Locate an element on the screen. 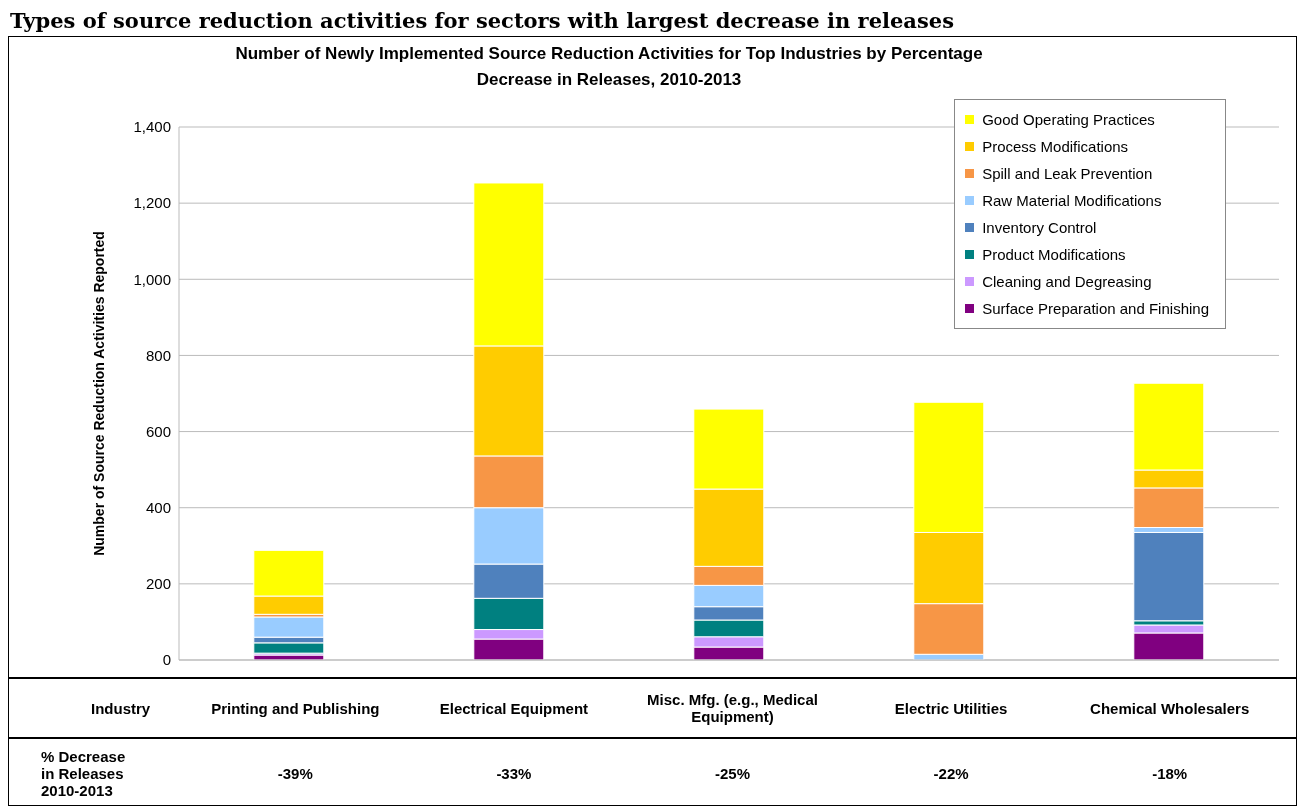 This screenshot has height=809, width=1305. y-tick-label: 1,000 is located at coordinates (152, 279).